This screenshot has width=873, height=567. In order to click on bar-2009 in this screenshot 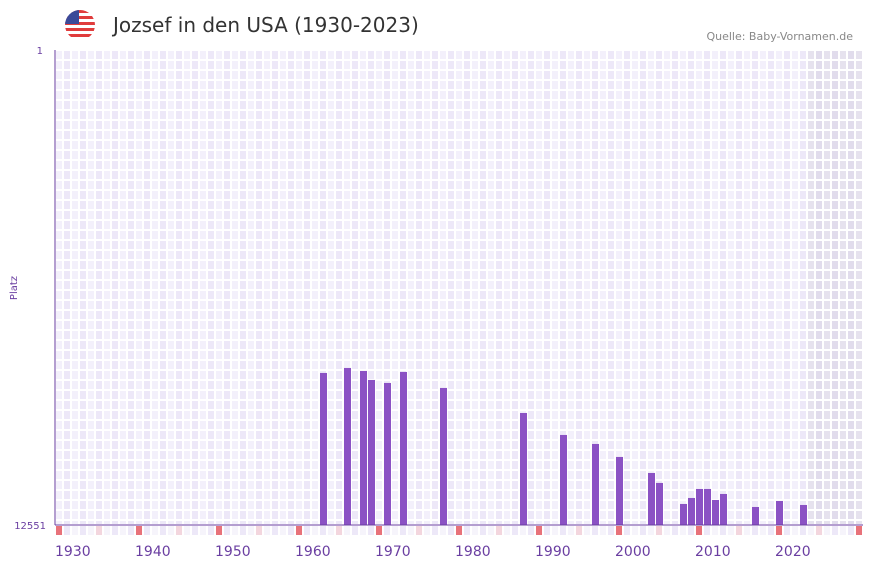, I will do `click(691, 511)`.